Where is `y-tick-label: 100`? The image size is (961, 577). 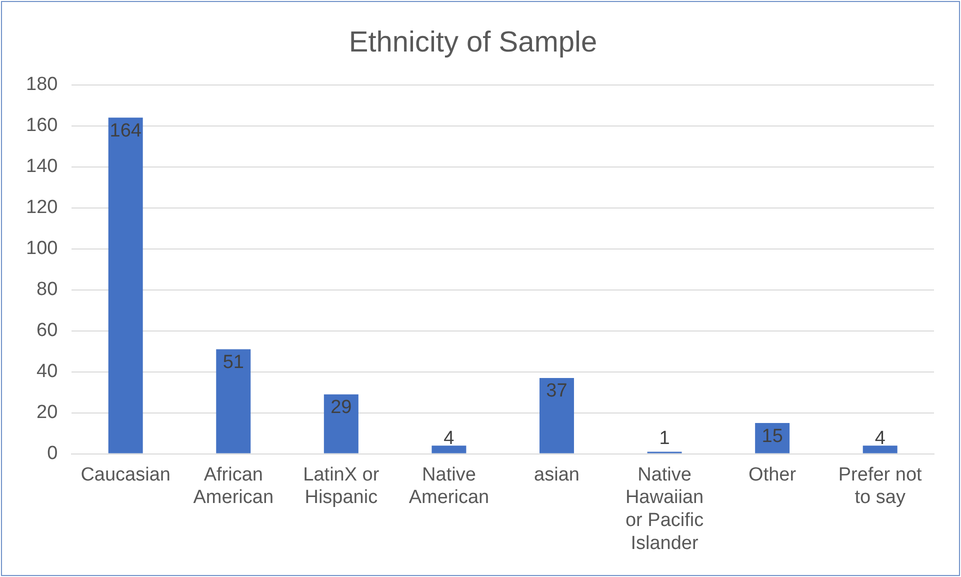 y-tick-label: 100 is located at coordinates (42, 249).